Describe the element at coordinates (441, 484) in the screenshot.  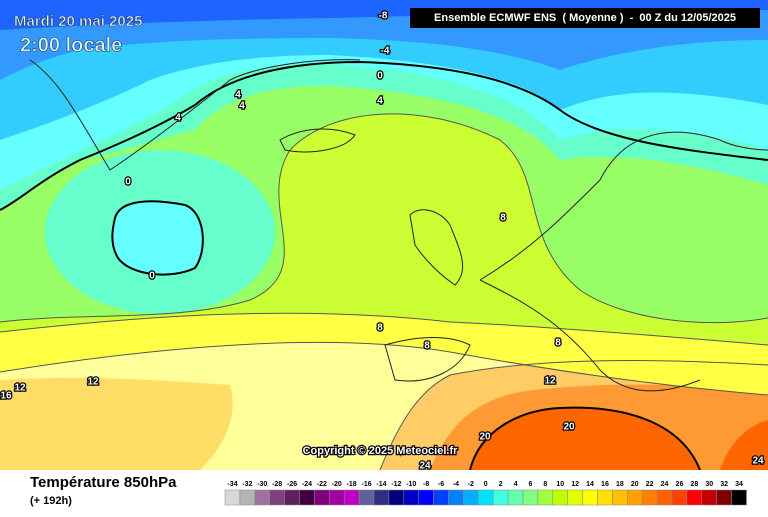
I see `scale-label: -6` at that location.